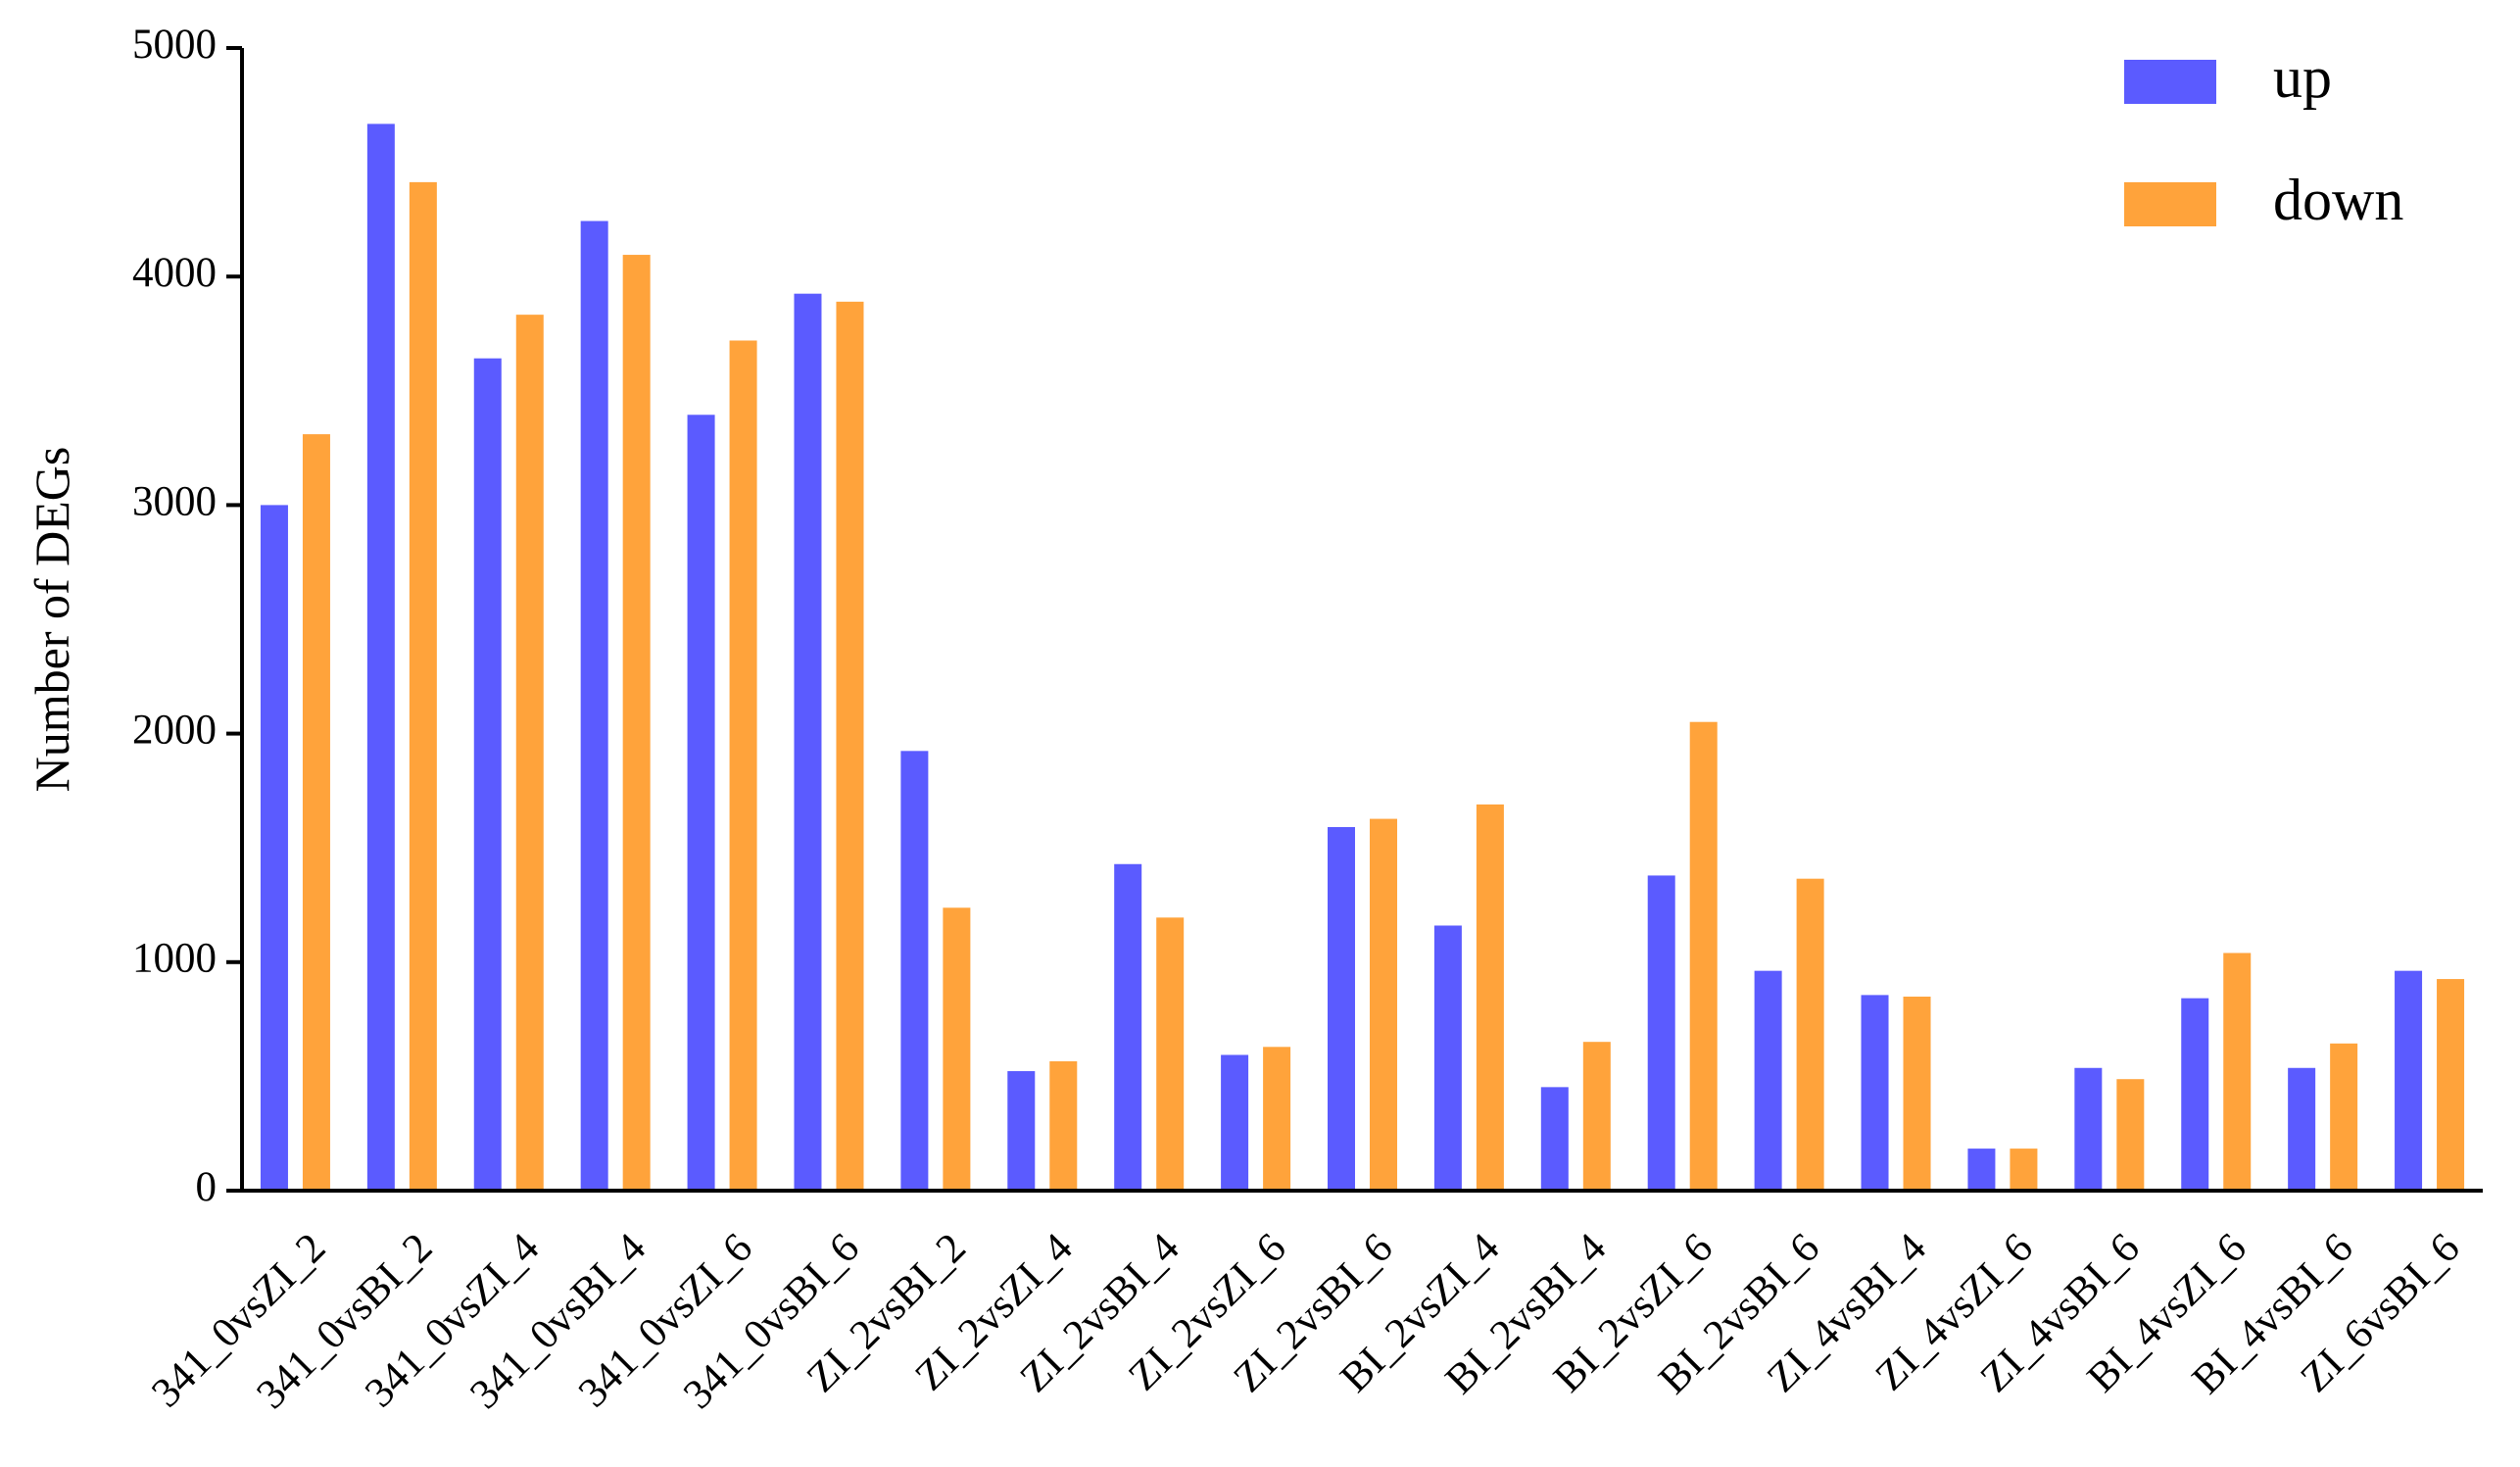 The image size is (2520, 1467). Describe the element at coordinates (174, 501) in the screenshot. I see `y-tick-label: 3000` at that location.